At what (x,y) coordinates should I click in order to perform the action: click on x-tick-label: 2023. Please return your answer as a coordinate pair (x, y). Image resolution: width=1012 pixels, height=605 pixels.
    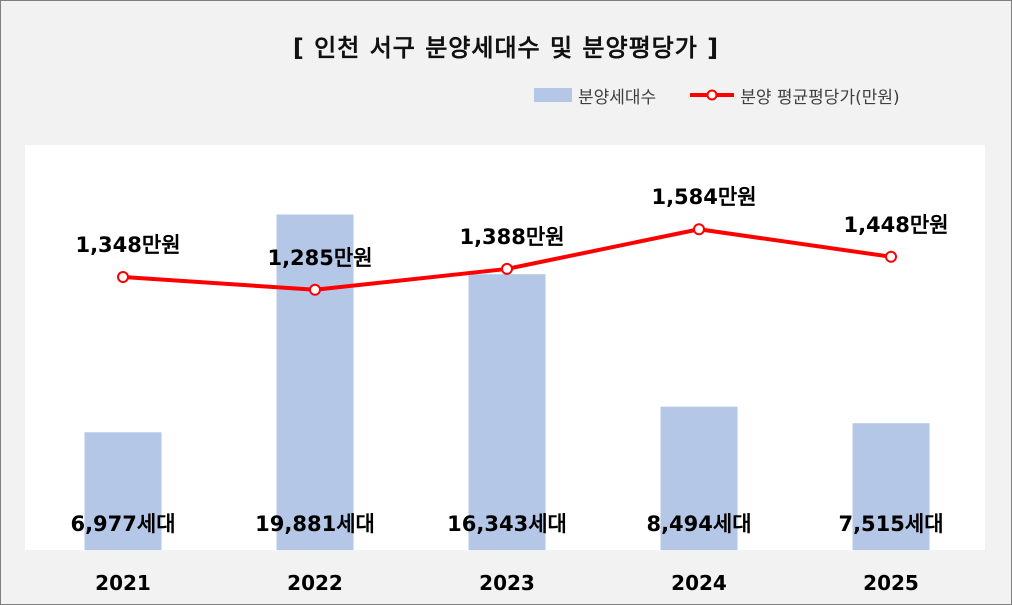
    Looking at the image, I should click on (507, 583).